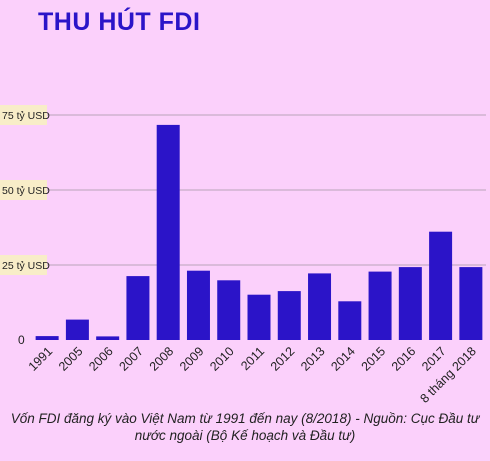 The height and width of the screenshot is (461, 490). I want to click on x-tick-label: 2006, so click(101, 359).